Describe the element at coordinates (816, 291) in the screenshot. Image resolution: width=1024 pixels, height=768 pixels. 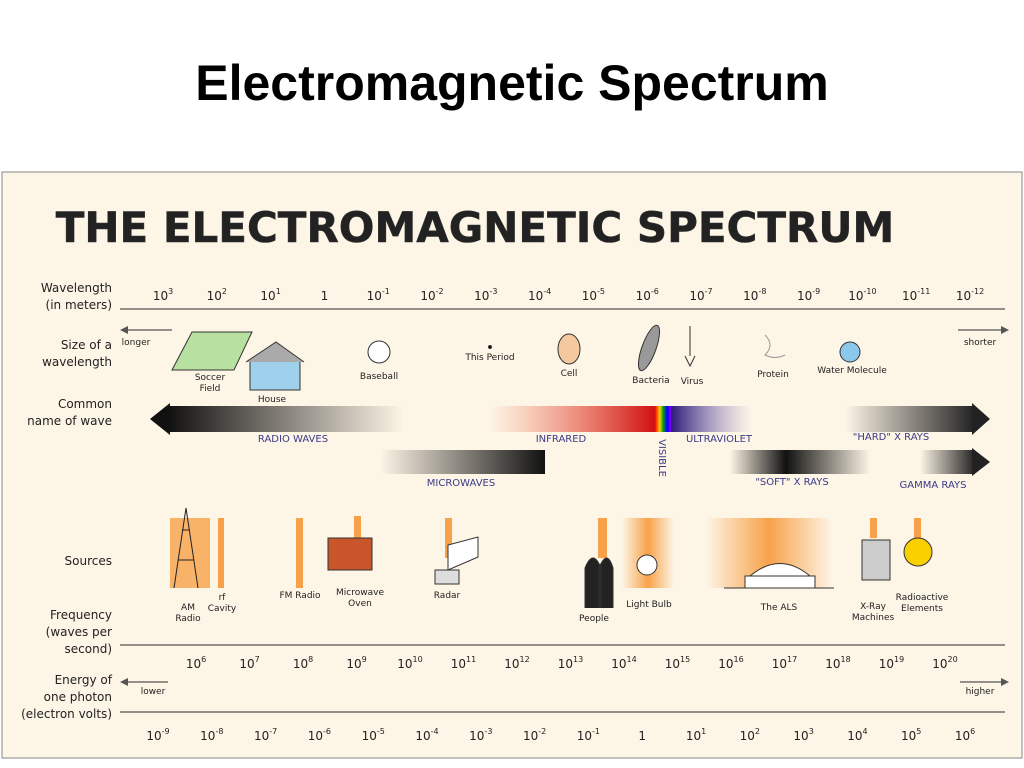
I see `exponent: -9` at that location.